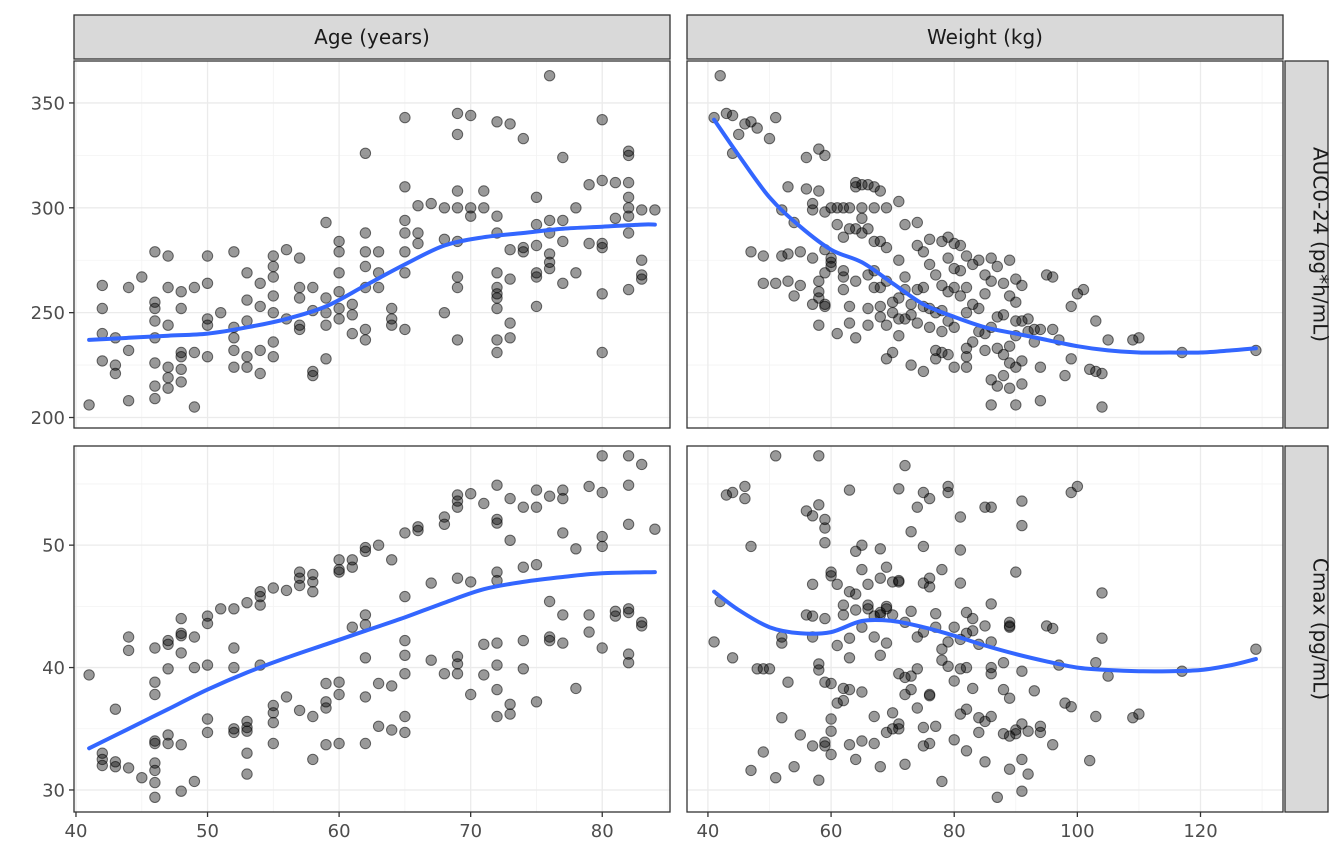  Describe the element at coordinates (831, 831) in the screenshot. I see `x-tick-label: 60` at that location.